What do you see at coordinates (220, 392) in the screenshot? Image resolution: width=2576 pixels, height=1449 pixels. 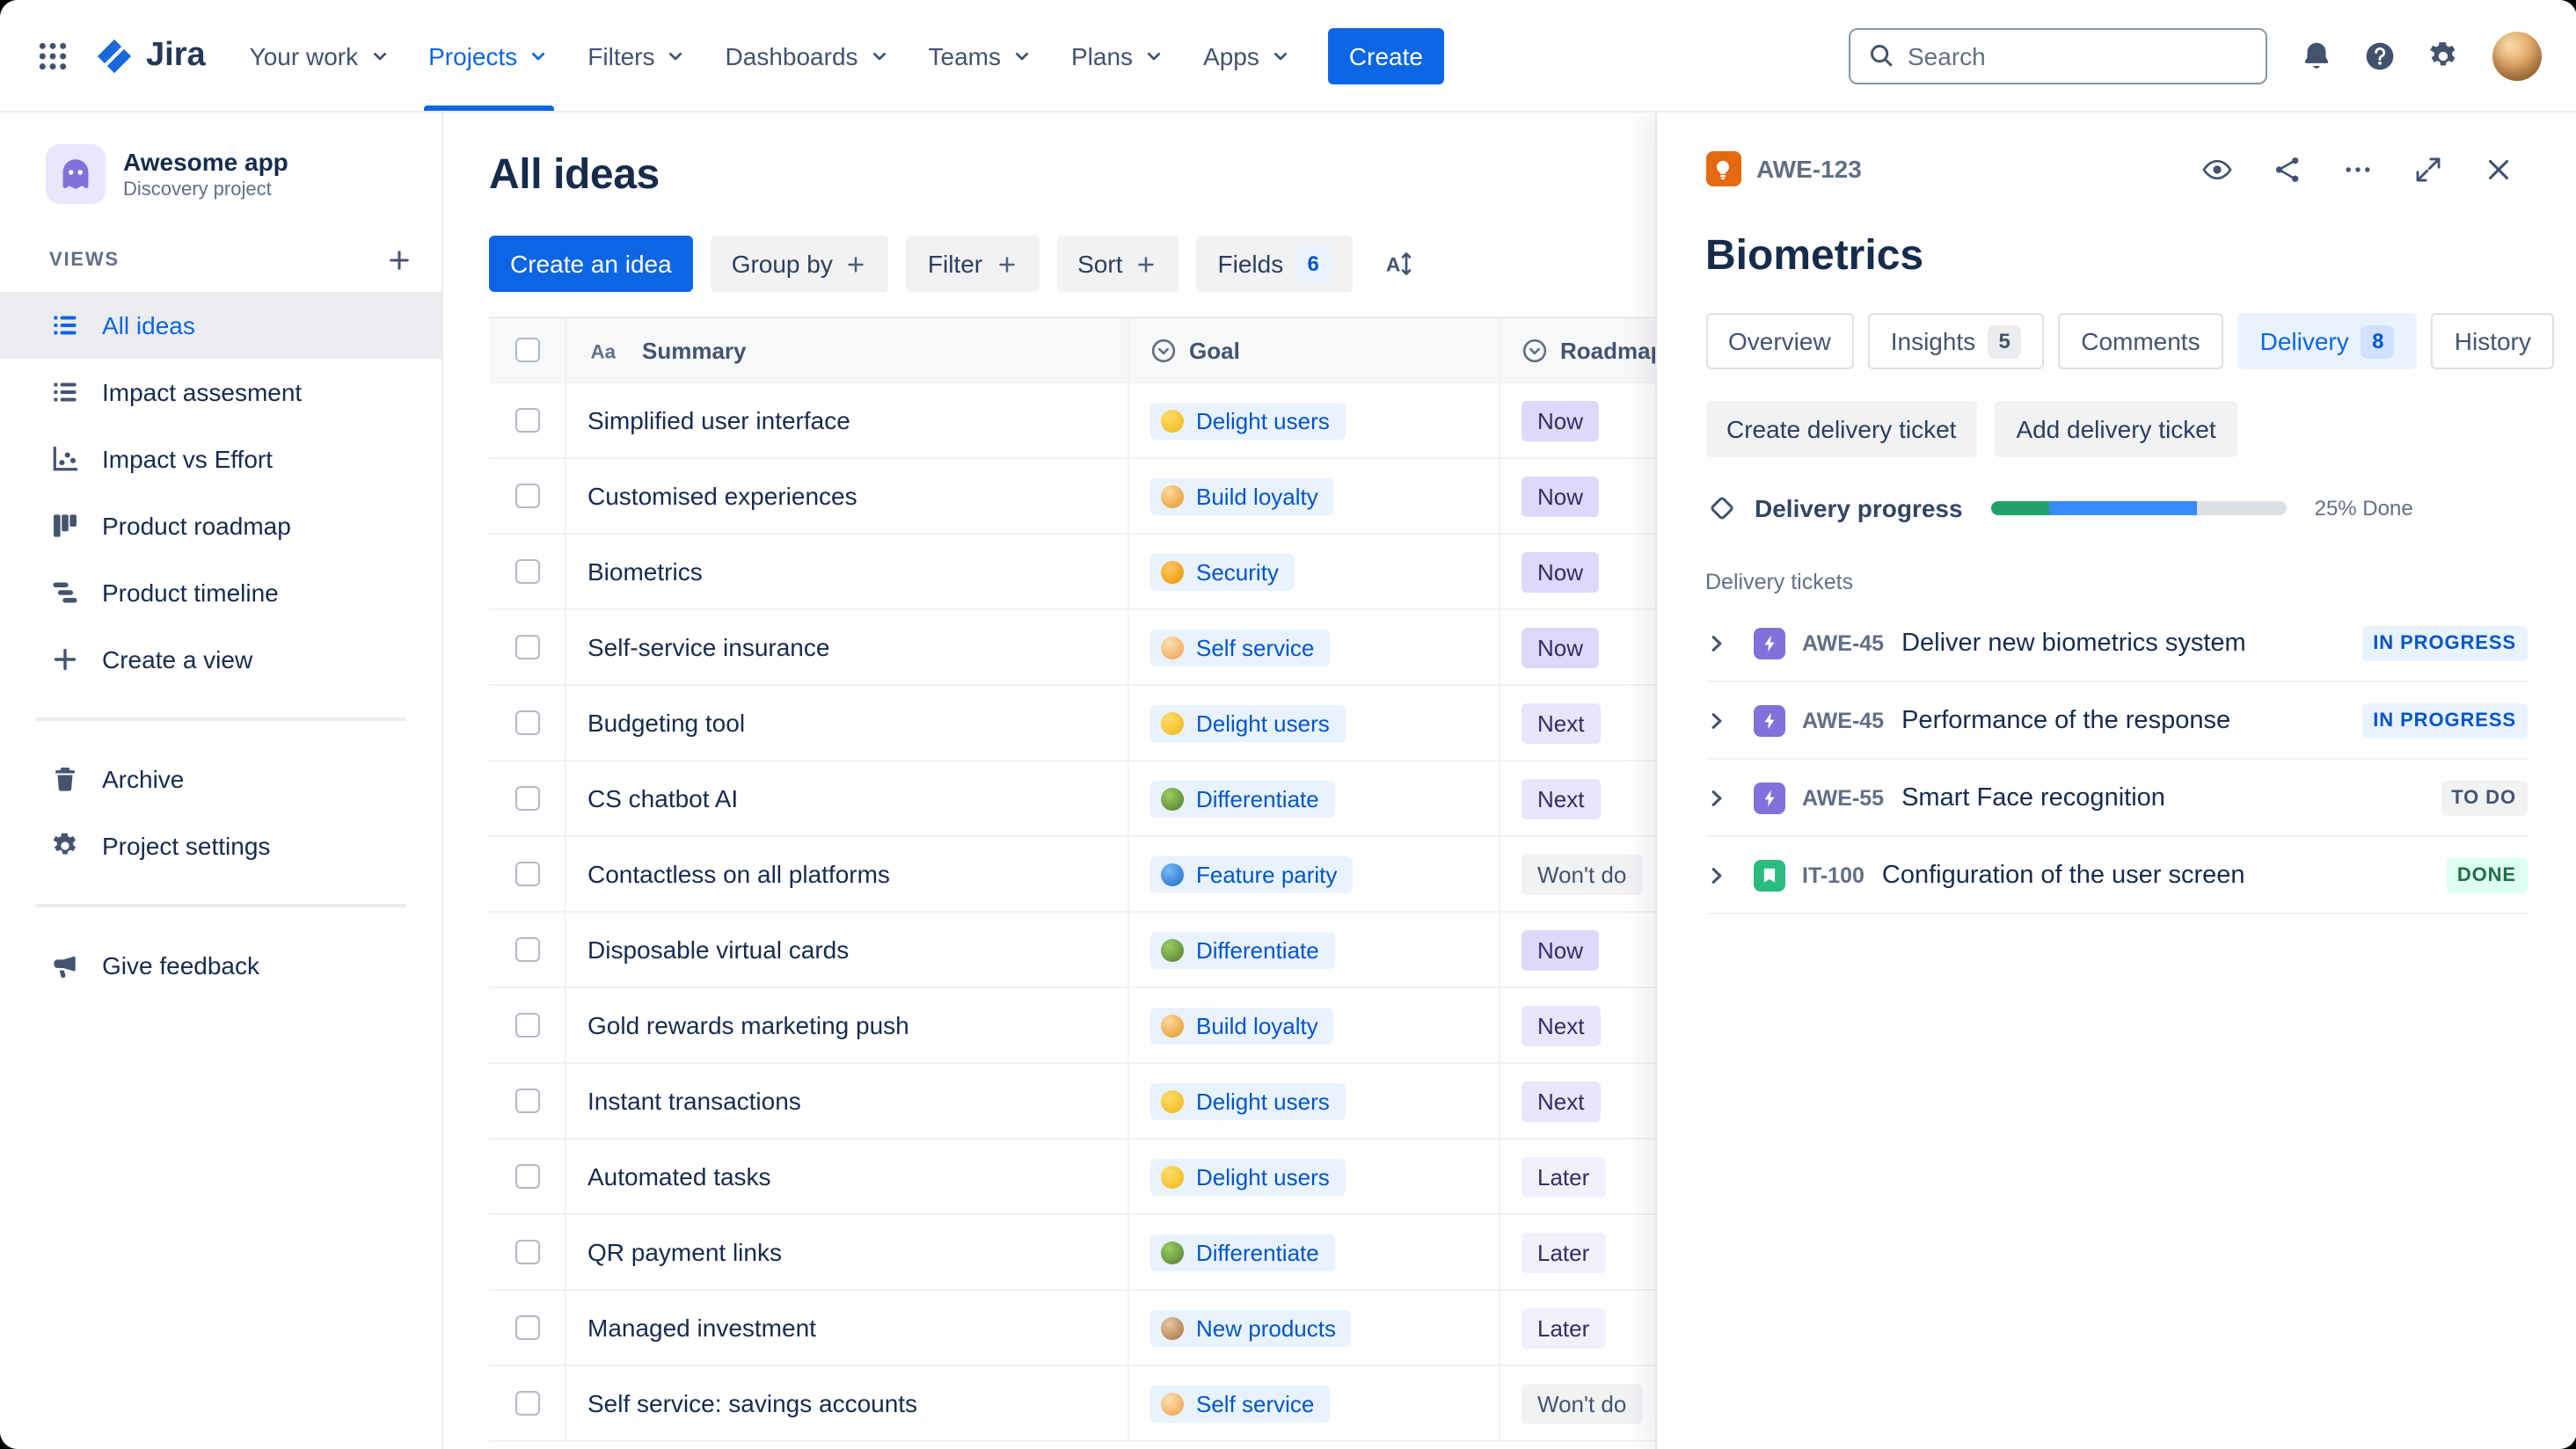 I see `sidebar-item-impact-assesment: Impact assesment` at bounding box center [220, 392].